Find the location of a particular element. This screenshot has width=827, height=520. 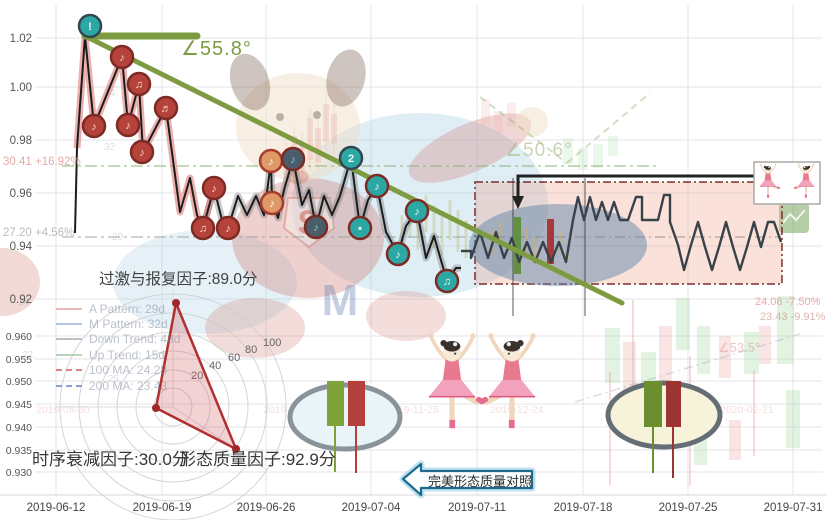

text-label: 2019-08-30 is located at coordinates (63, 410).